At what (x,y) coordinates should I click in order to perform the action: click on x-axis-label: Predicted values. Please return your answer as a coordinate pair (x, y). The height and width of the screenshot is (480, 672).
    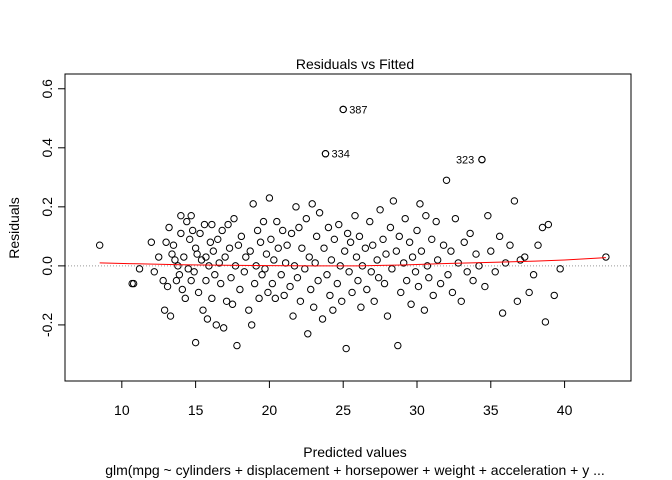
    Looking at the image, I should click on (355, 452).